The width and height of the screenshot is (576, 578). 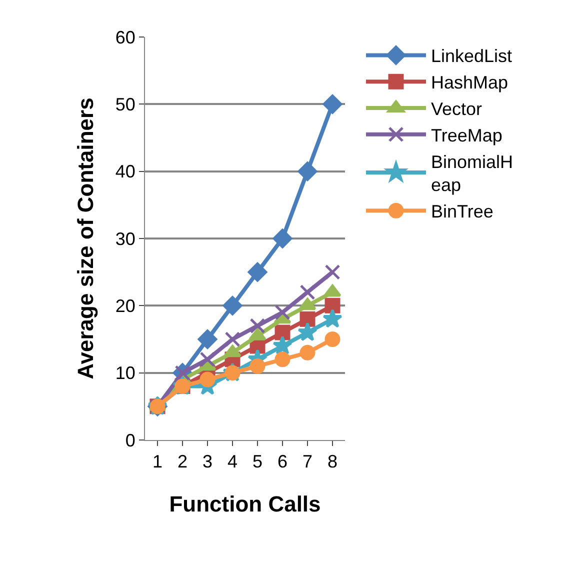 What do you see at coordinates (471, 56) in the screenshot?
I see `legend-label: LinkedList` at bounding box center [471, 56].